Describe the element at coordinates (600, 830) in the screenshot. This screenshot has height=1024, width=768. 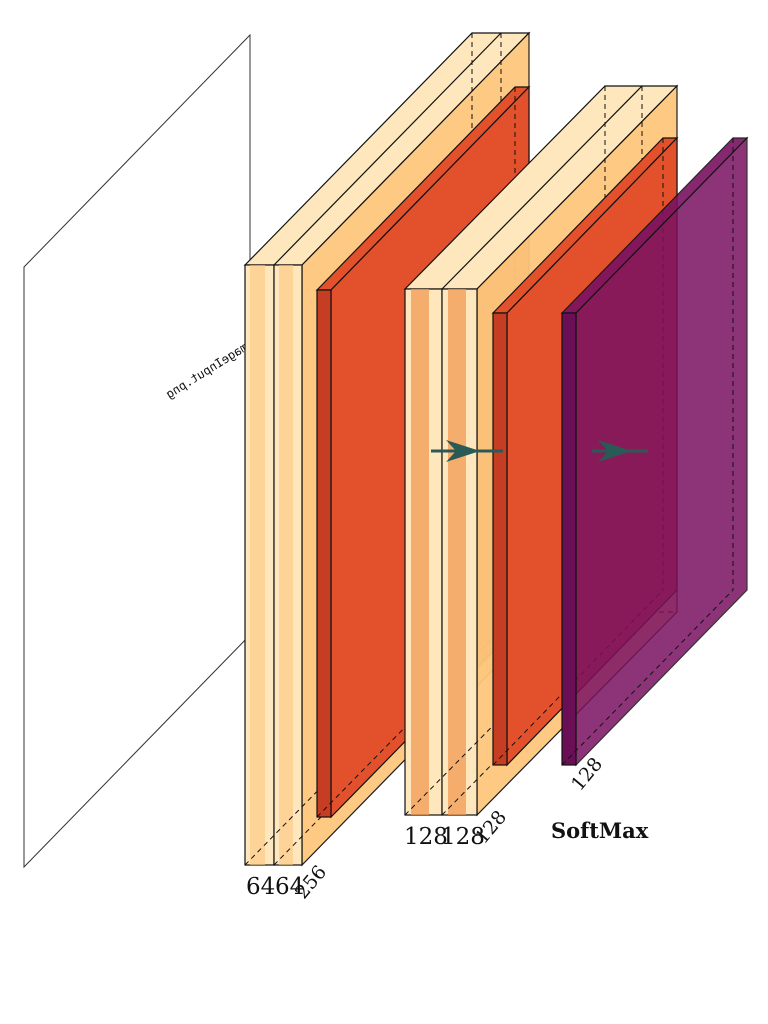
I see `softmax-label: SoftMax` at that location.